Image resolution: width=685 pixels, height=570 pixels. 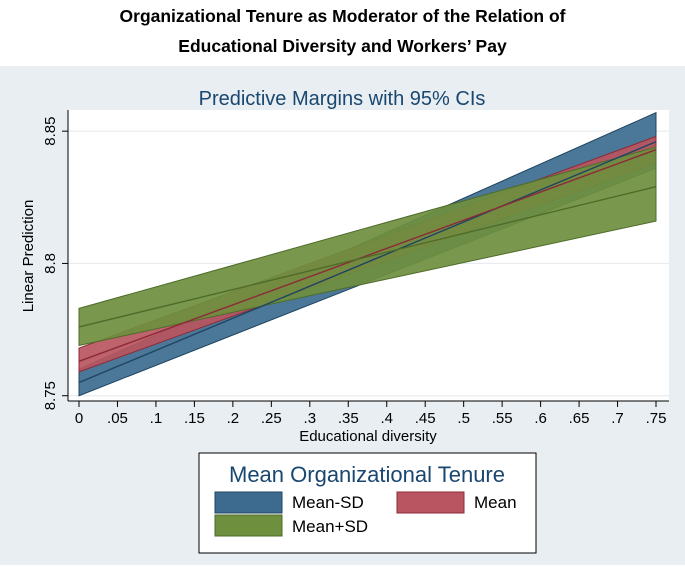 What do you see at coordinates (156, 418) in the screenshot?
I see `x-tick-label: .1` at bounding box center [156, 418].